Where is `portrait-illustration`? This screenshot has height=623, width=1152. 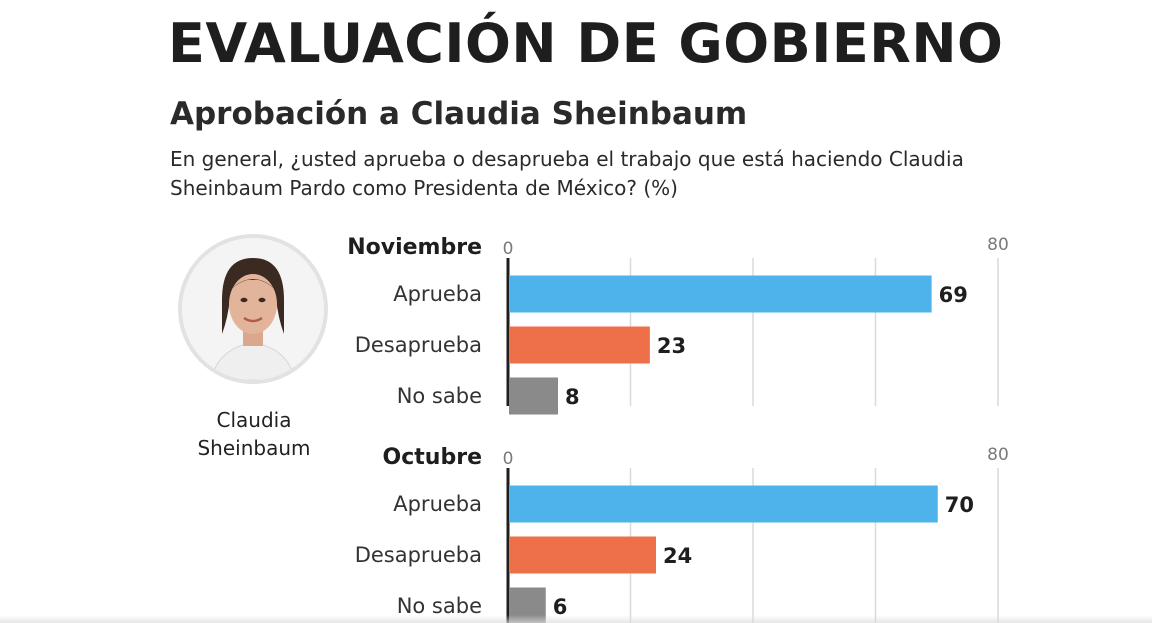
portrait-illustration is located at coordinates (253, 309).